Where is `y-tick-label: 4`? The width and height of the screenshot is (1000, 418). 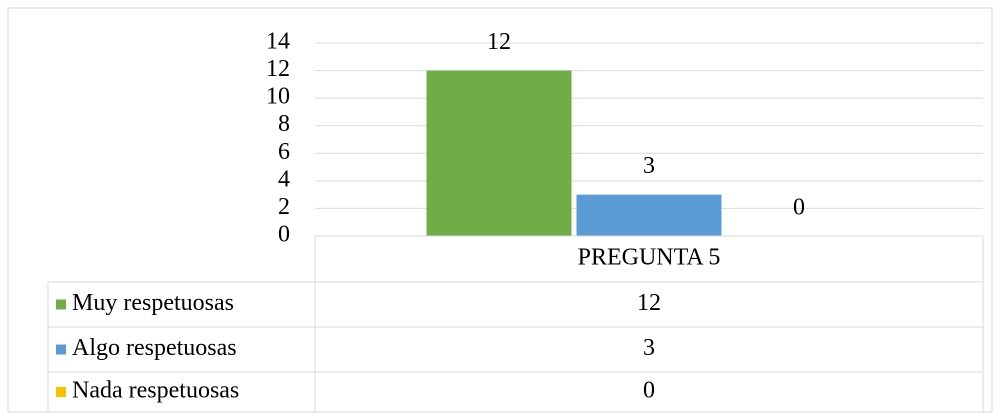
y-tick-label: 4 is located at coordinates (284, 179).